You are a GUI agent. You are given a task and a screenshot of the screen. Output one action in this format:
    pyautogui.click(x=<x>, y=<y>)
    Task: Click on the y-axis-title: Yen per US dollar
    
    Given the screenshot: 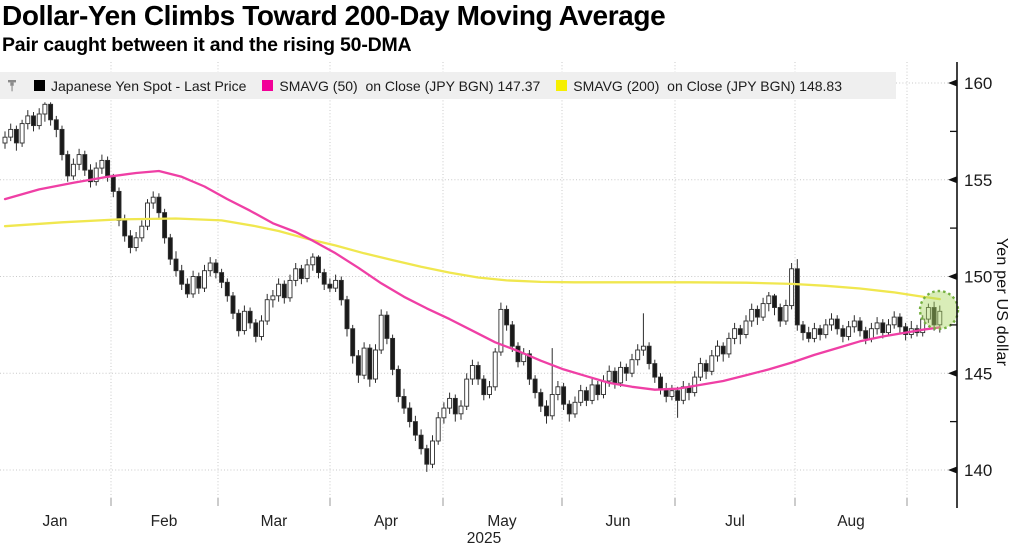 What is the action you would take?
    pyautogui.click(x=1001, y=302)
    